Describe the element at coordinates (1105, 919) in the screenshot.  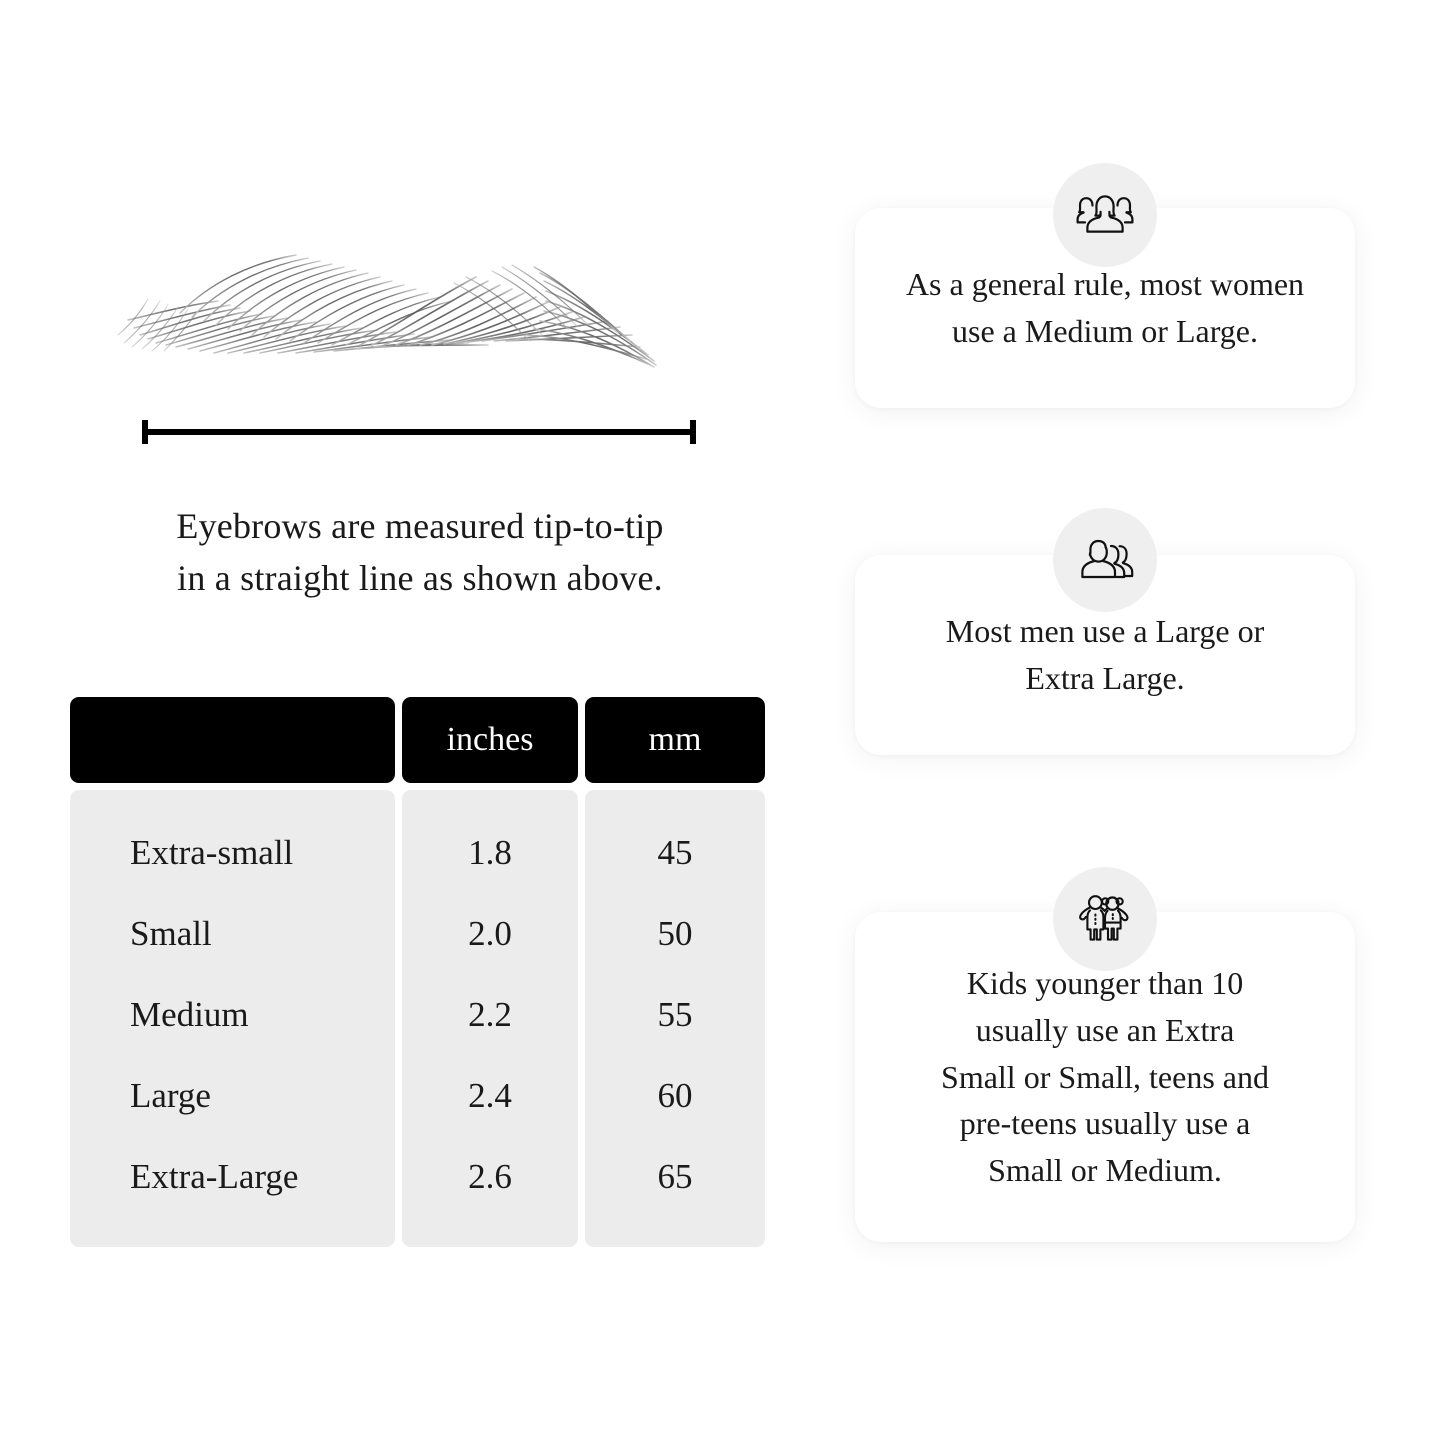
I see `children-icon` at that location.